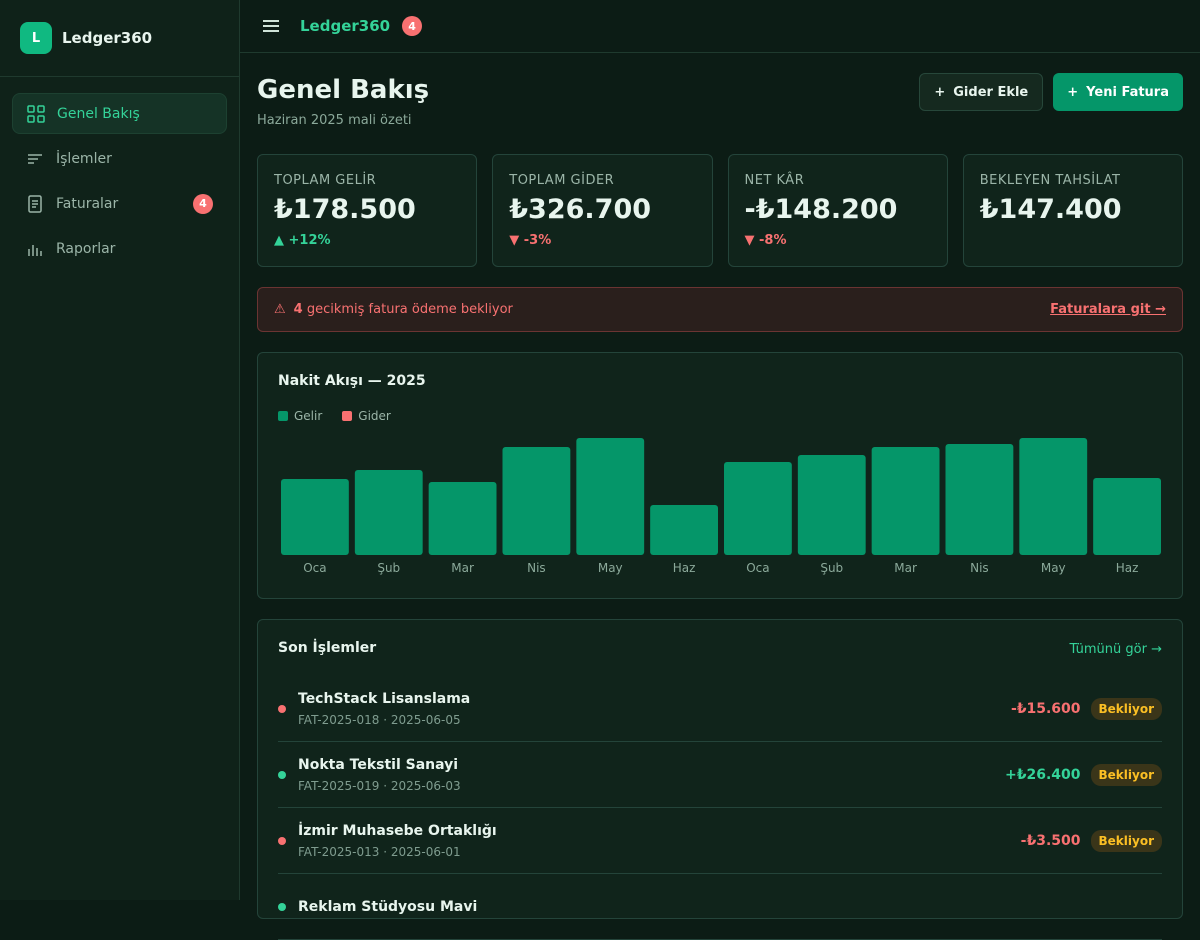 This screenshot has width=1200, height=940. Describe the element at coordinates (720, 26) in the screenshot. I see `topbar: Ledger360 4` at that location.